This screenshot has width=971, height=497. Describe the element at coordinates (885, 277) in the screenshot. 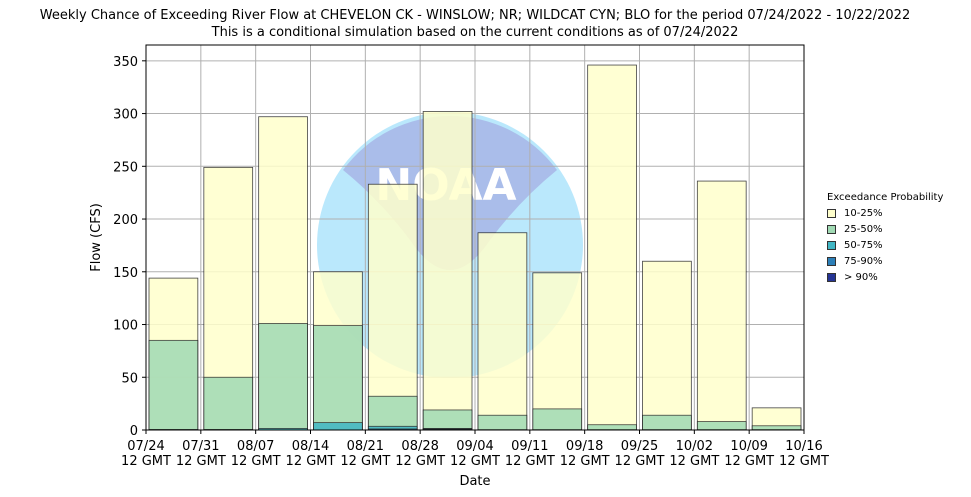

I see `legend-item: > 90%` at that location.